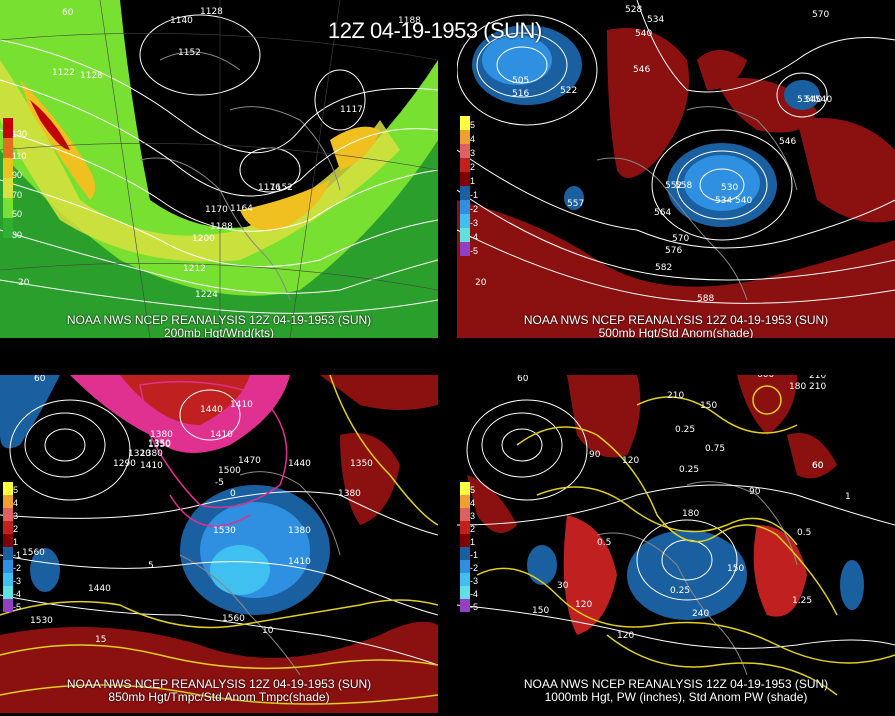 The height and width of the screenshot is (716, 895). I want to click on contour-label: -5, so click(219, 483).